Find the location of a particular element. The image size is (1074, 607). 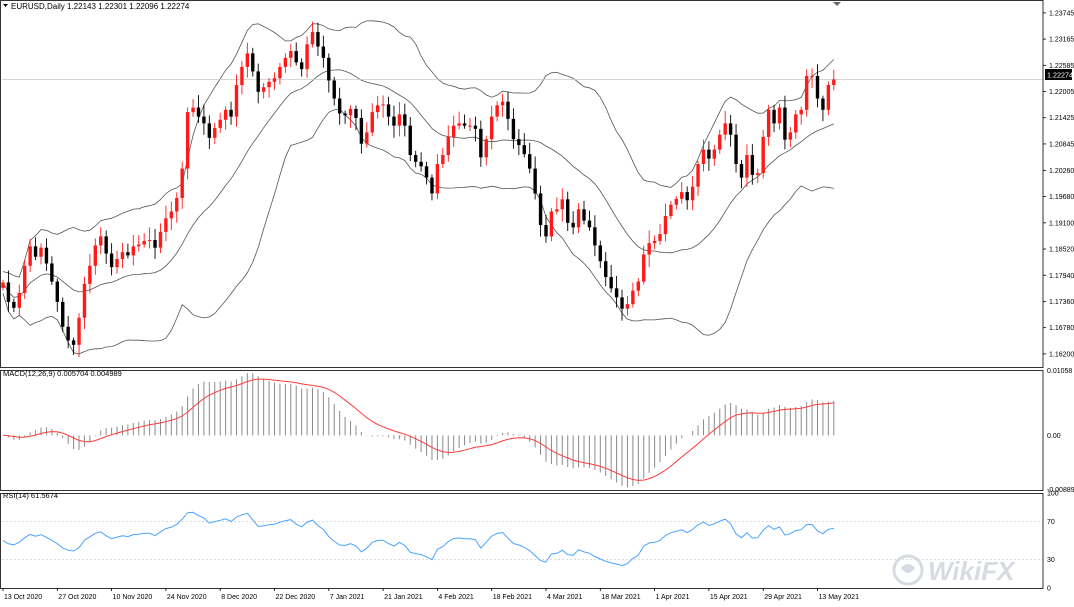

price-tick-label: 1.19100 is located at coordinates (1061, 223).